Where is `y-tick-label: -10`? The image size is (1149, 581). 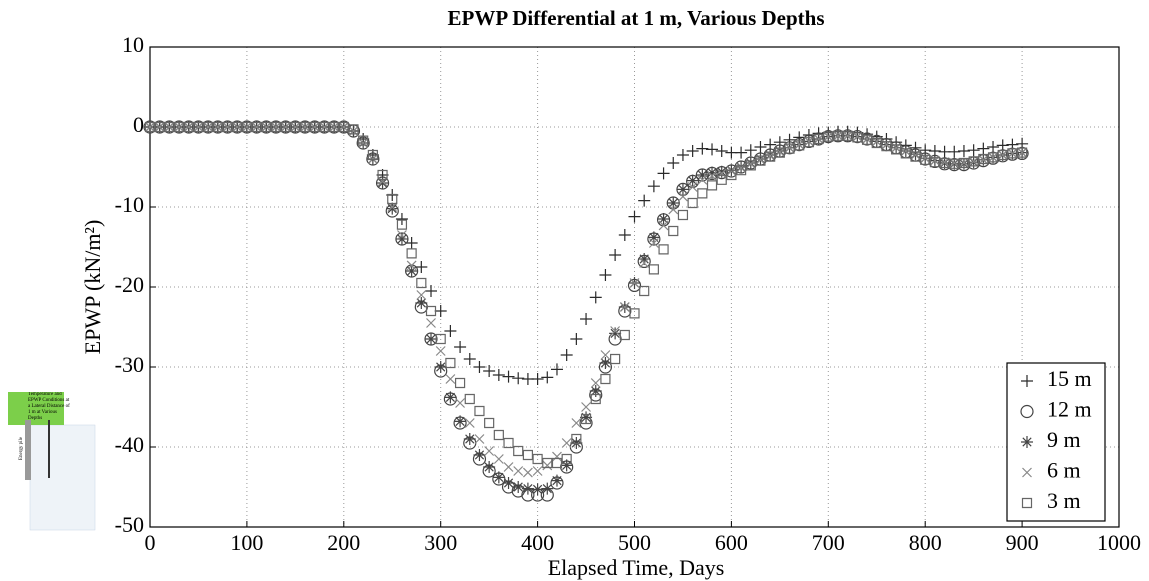
y-tick-label: -10 is located at coordinates (129, 204).